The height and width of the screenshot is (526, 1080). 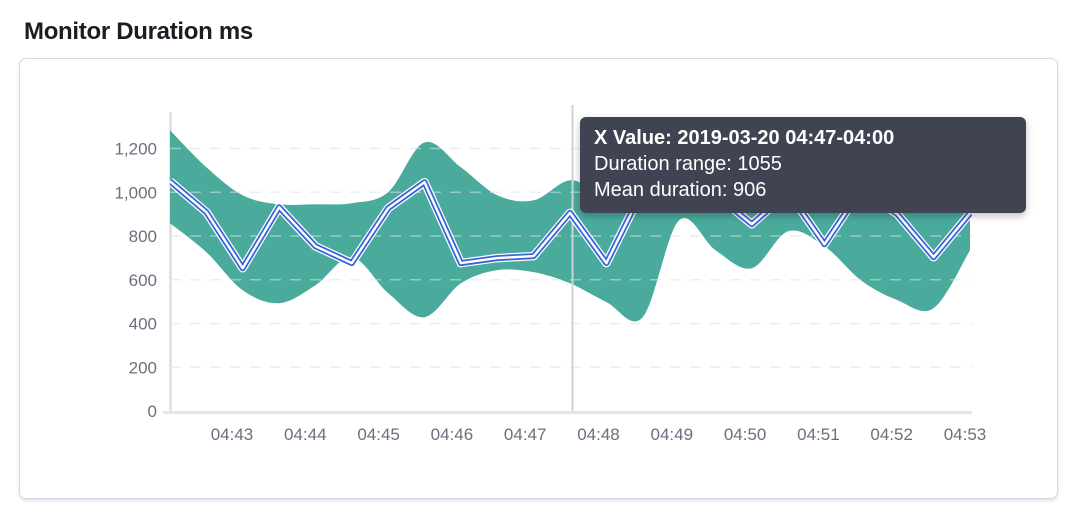 I want to click on y-tick-label: 200, so click(x=143, y=367).